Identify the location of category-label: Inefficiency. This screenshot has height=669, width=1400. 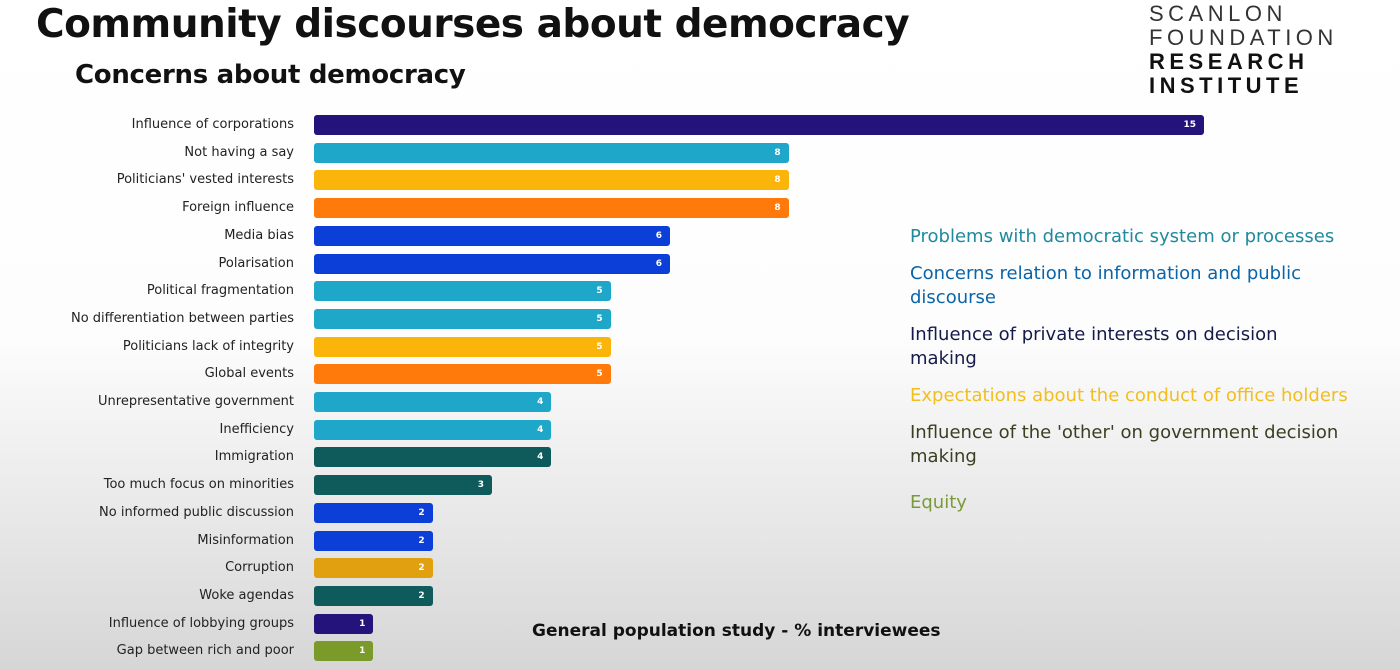
(256, 429).